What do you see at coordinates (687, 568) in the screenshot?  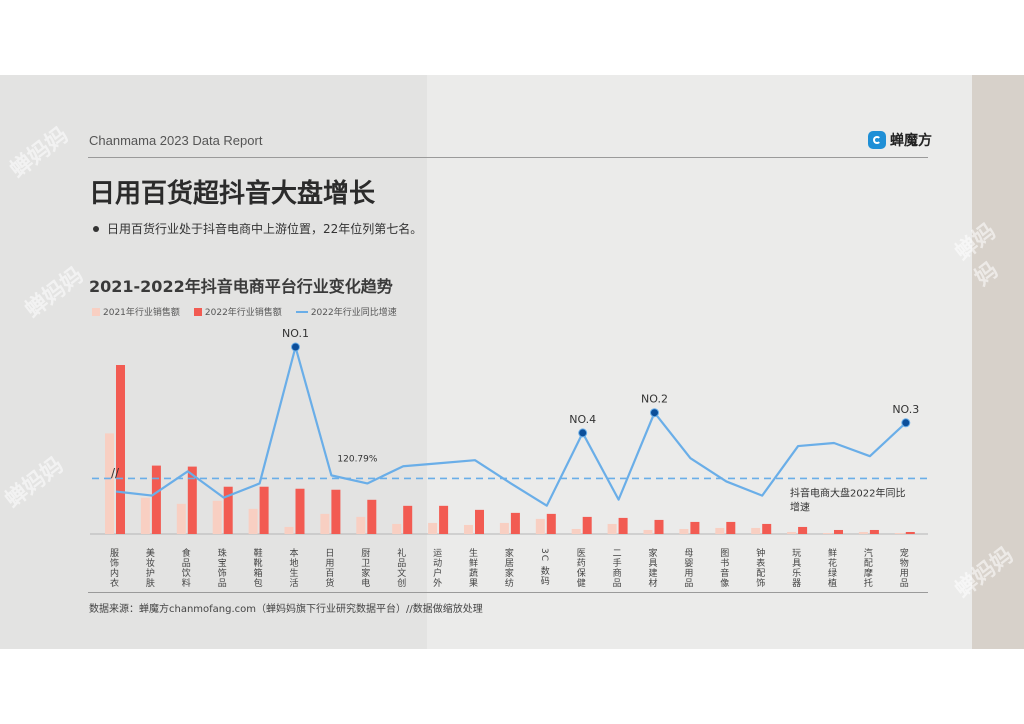 I see `category-label: 母婴用品` at bounding box center [687, 568].